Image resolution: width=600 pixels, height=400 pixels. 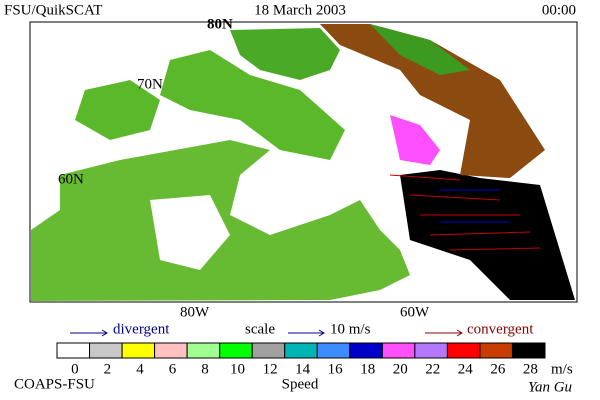 I want to click on colorbar-tick: 24, so click(x=466, y=369).